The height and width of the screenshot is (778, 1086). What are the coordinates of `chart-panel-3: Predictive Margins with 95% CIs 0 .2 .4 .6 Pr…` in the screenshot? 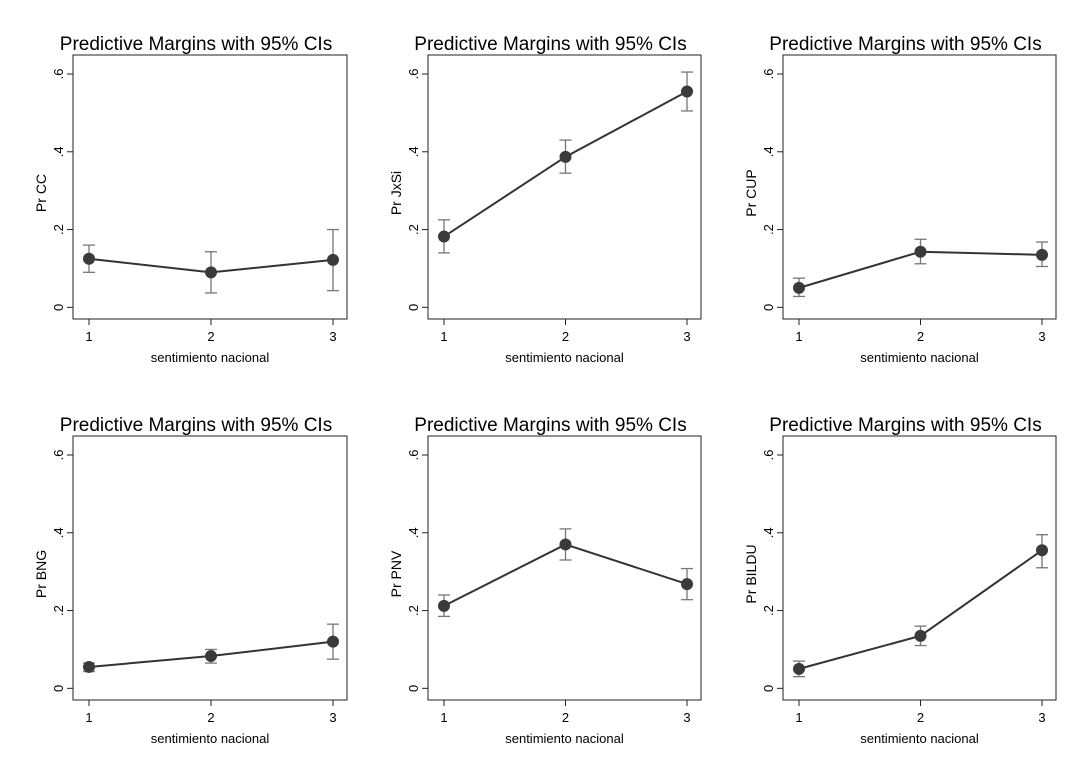 It's located at (900, 199).